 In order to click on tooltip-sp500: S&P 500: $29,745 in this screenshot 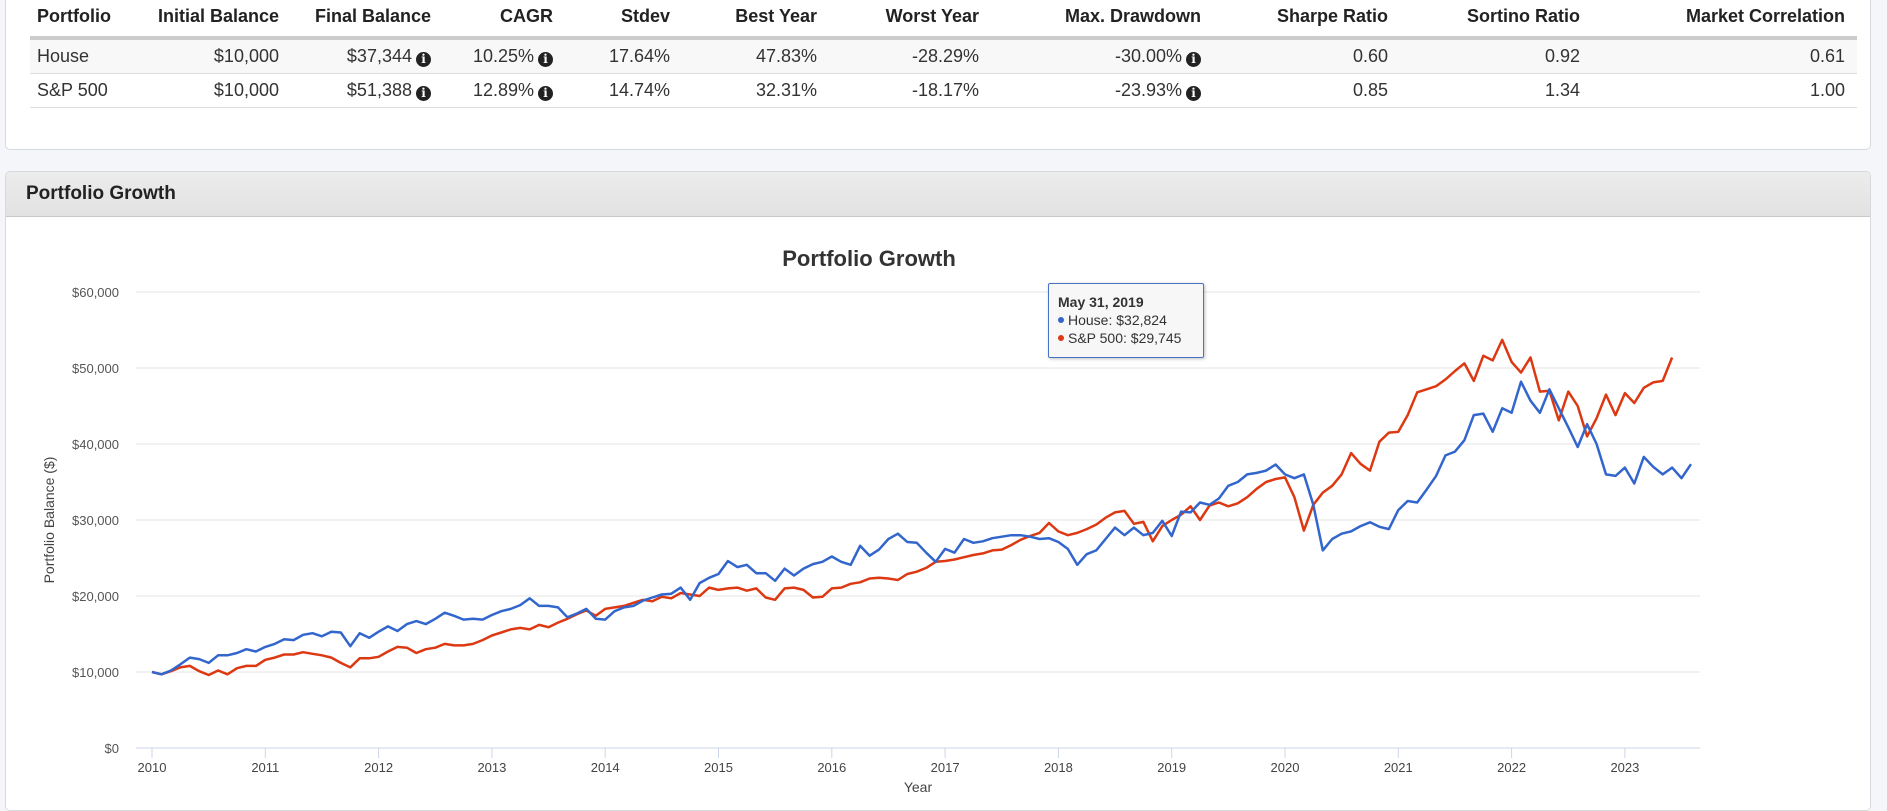, I will do `click(1130, 338)`.